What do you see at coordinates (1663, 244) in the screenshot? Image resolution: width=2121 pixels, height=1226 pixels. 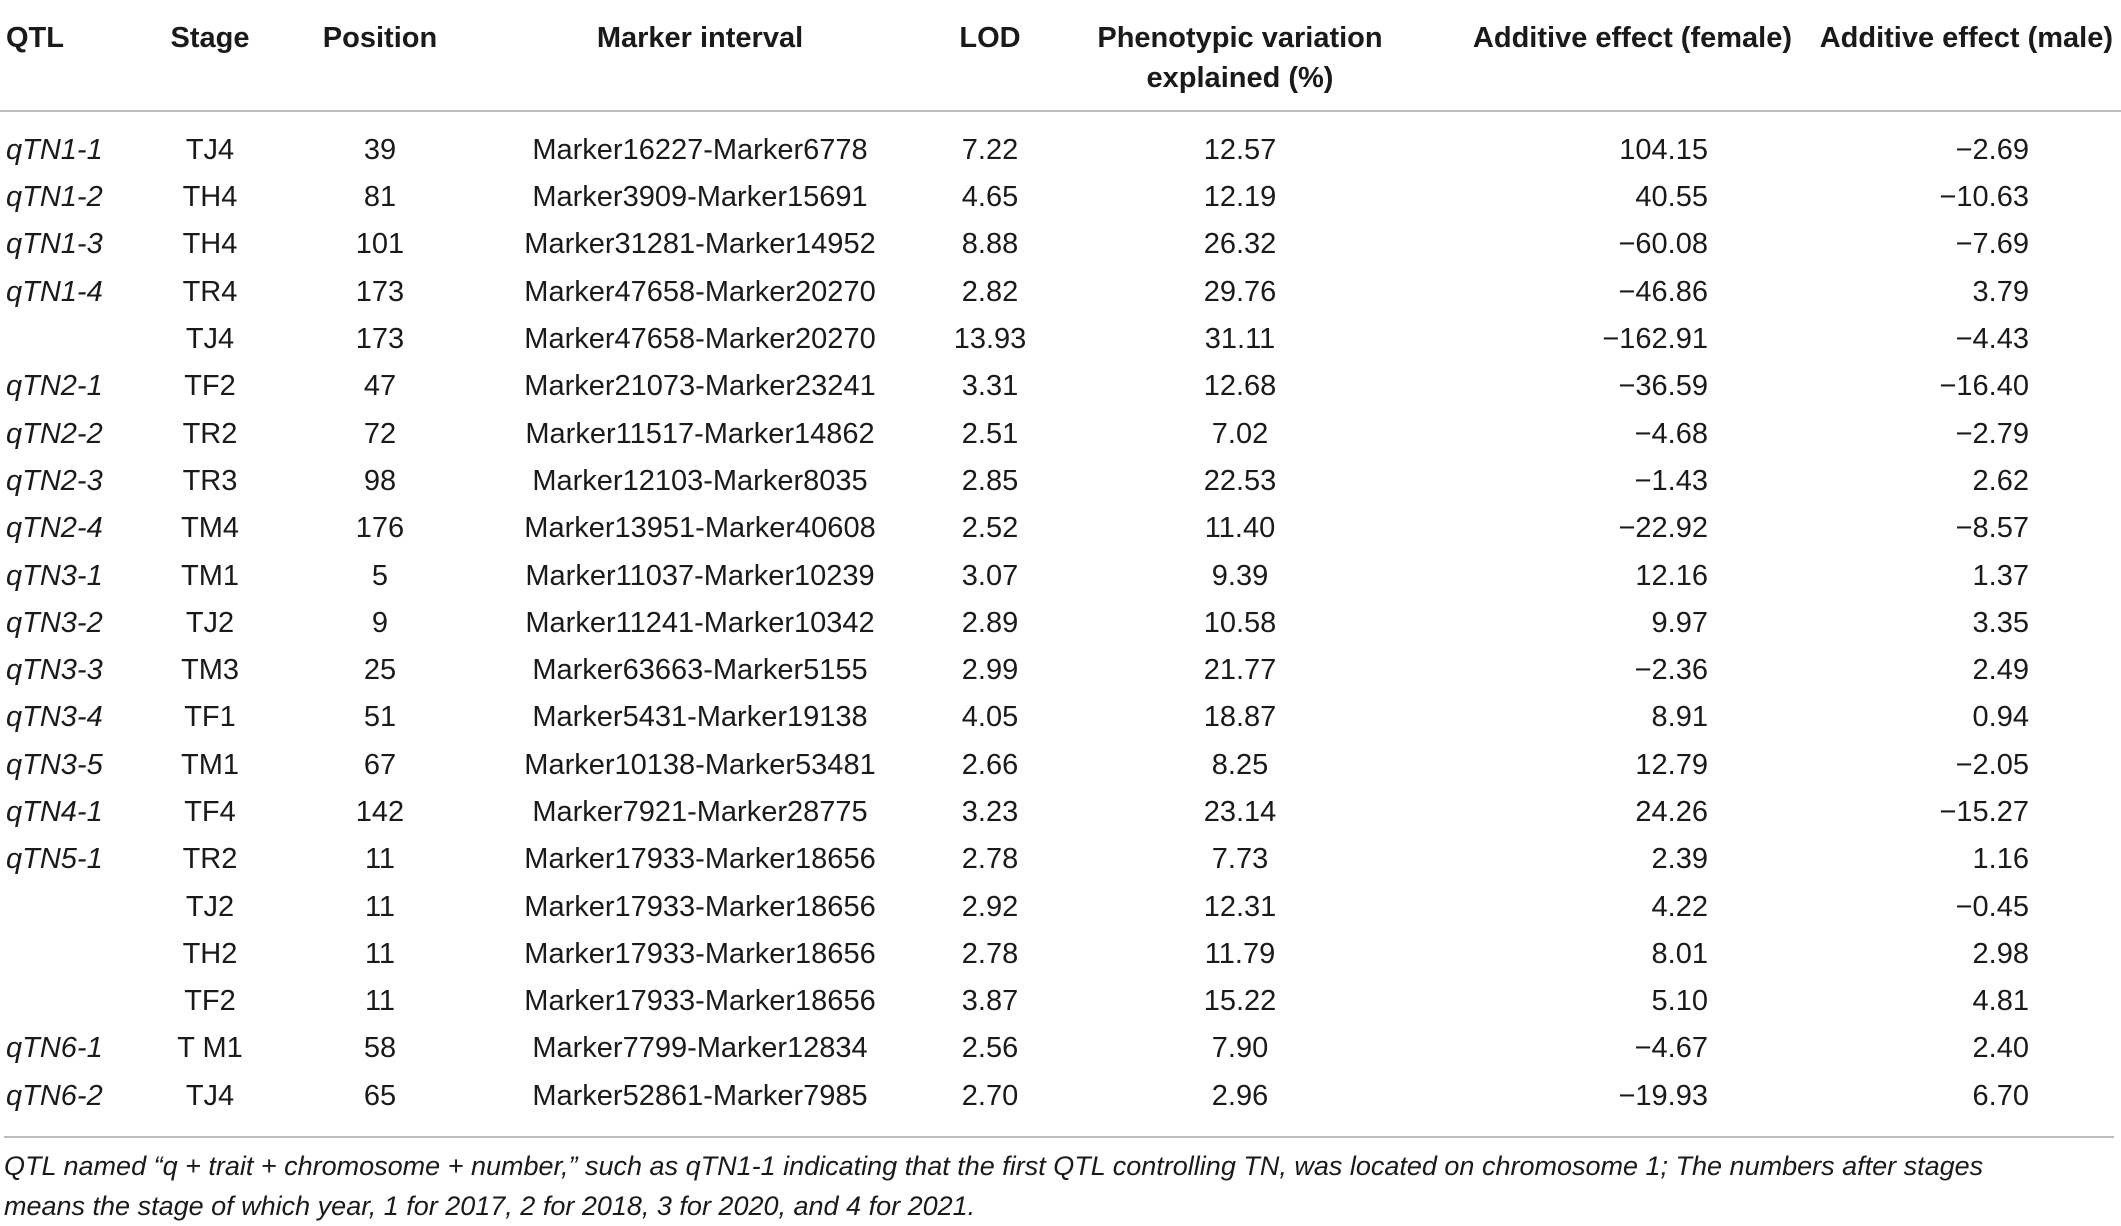 I see `cell-additive-female: −60.08` at bounding box center [1663, 244].